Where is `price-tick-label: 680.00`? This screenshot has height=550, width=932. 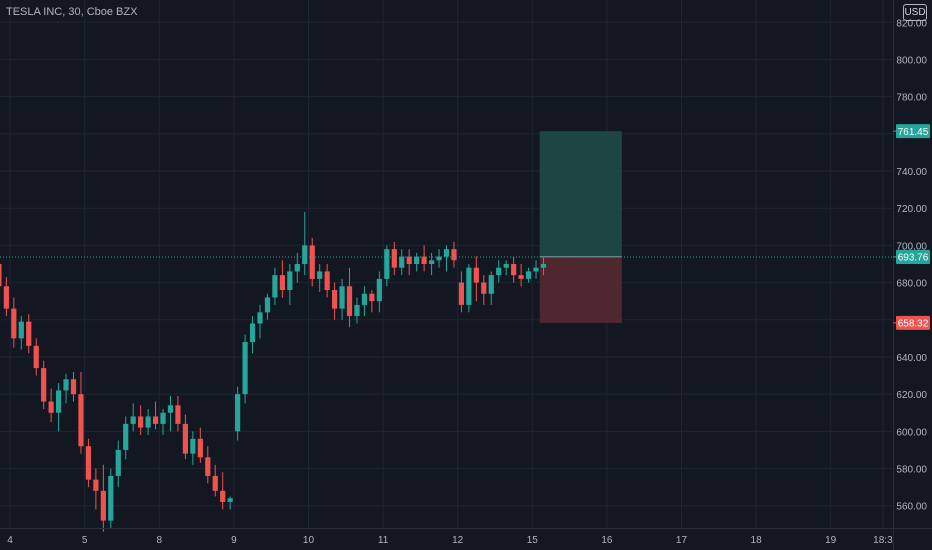
price-tick-label: 680.00 is located at coordinates (911, 284).